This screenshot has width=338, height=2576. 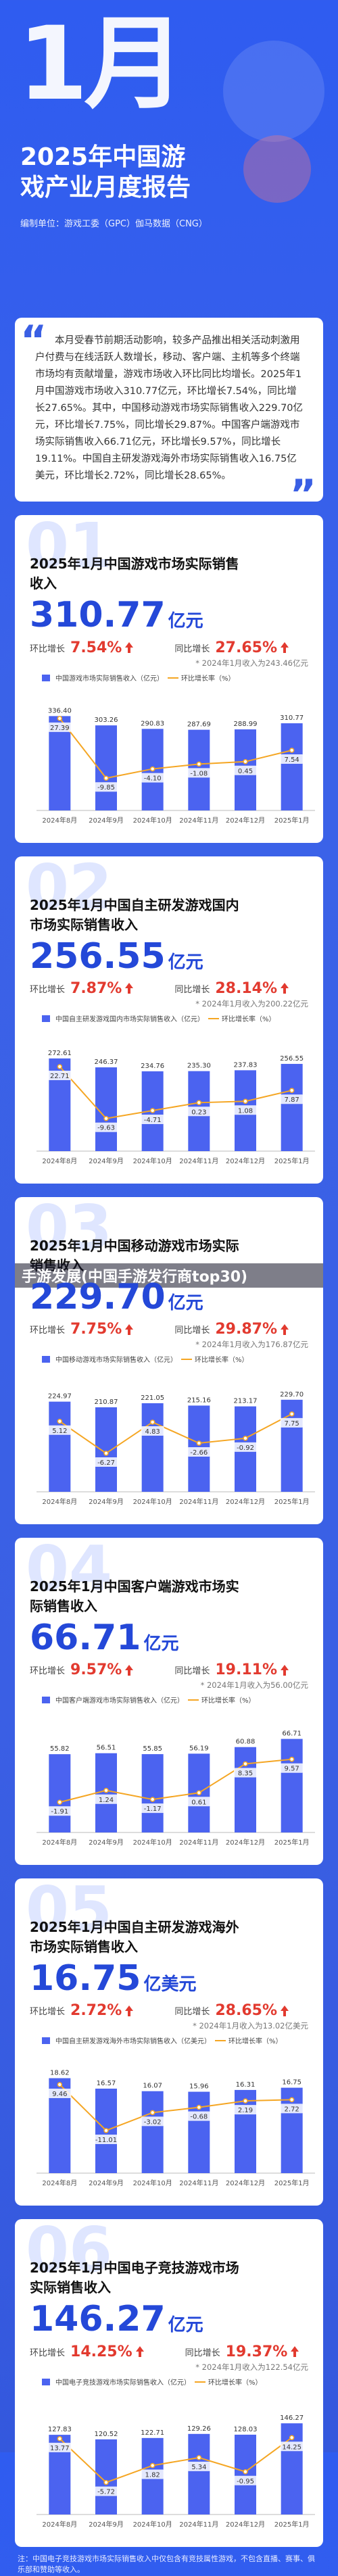 What do you see at coordinates (292, 760) in the screenshot?
I see `growth-value-label: 7.54` at bounding box center [292, 760].